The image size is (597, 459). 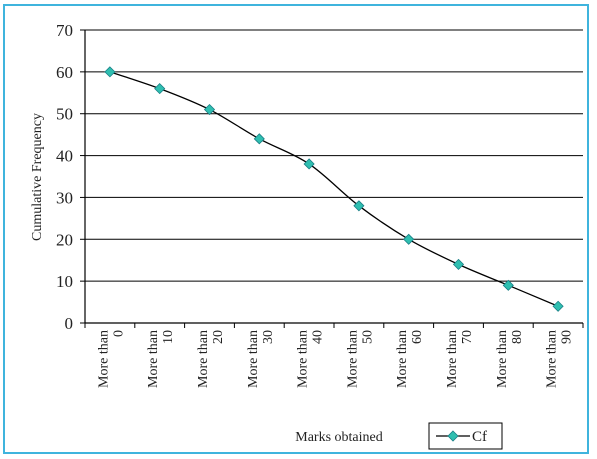 What do you see at coordinates (118, 333) in the screenshot?
I see `x-tick-label: 0` at bounding box center [118, 333].